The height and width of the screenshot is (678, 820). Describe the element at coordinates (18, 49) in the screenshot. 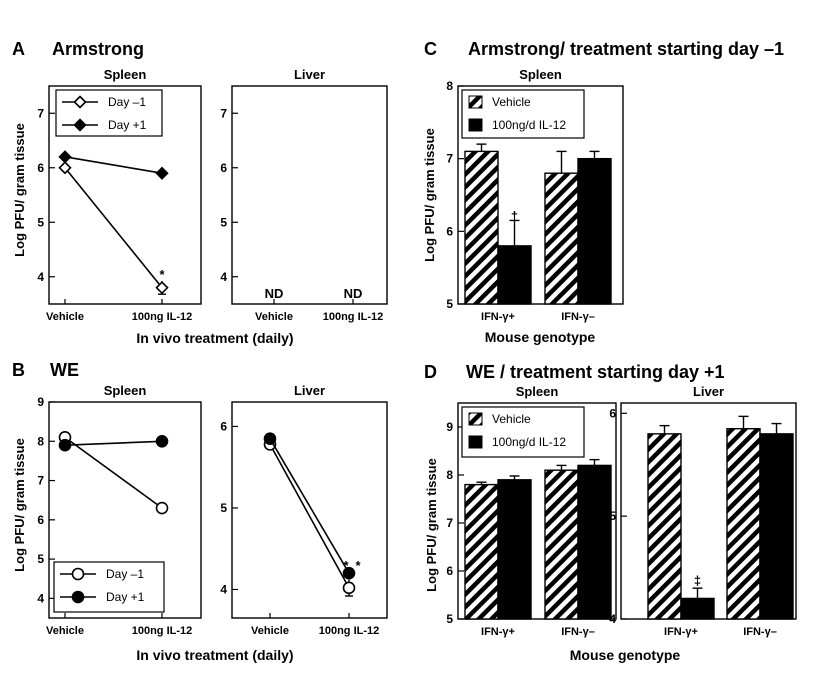

I see `panel-a-letter: A` at that location.